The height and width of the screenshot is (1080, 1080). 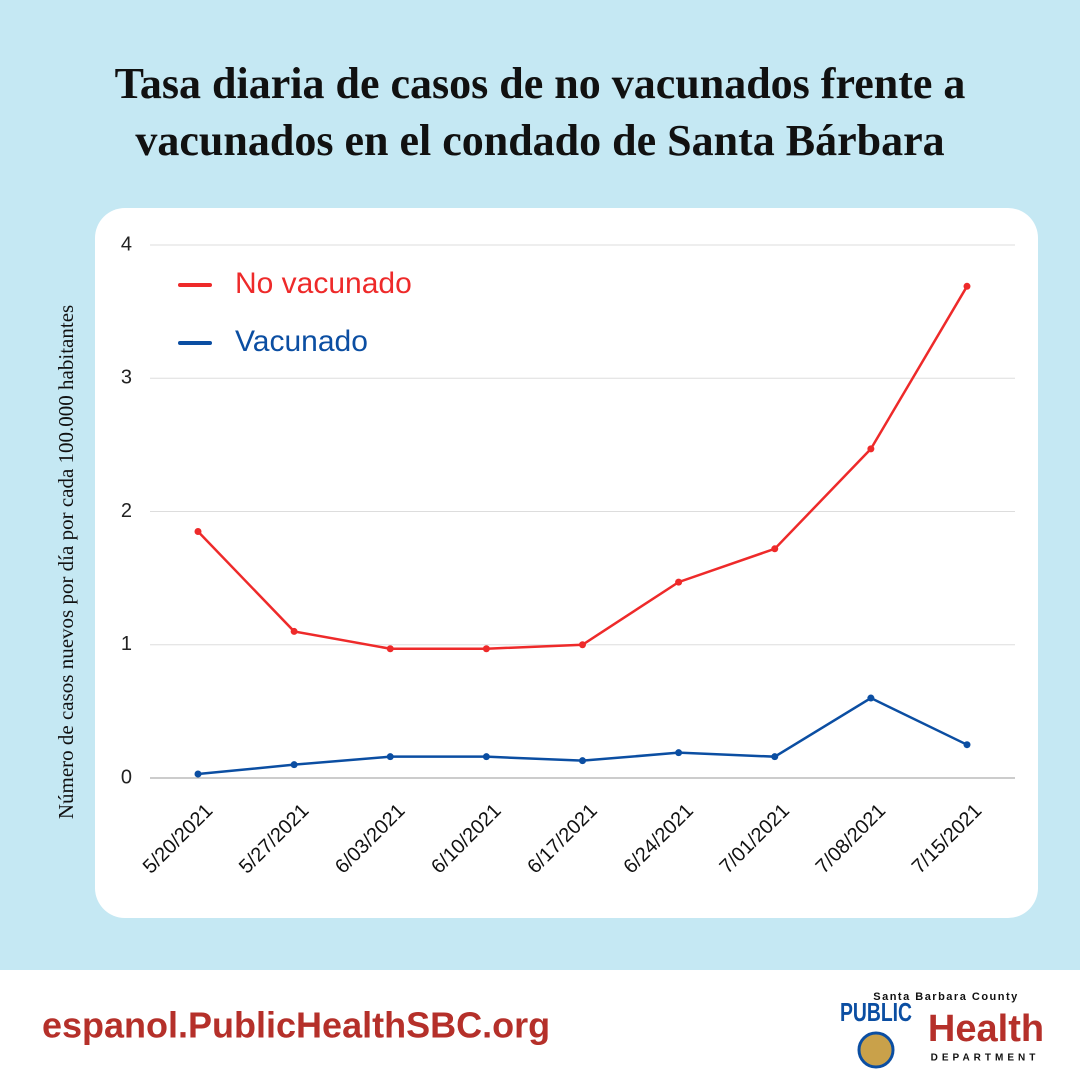 I want to click on footer-background, so click(x=540, y=1025).